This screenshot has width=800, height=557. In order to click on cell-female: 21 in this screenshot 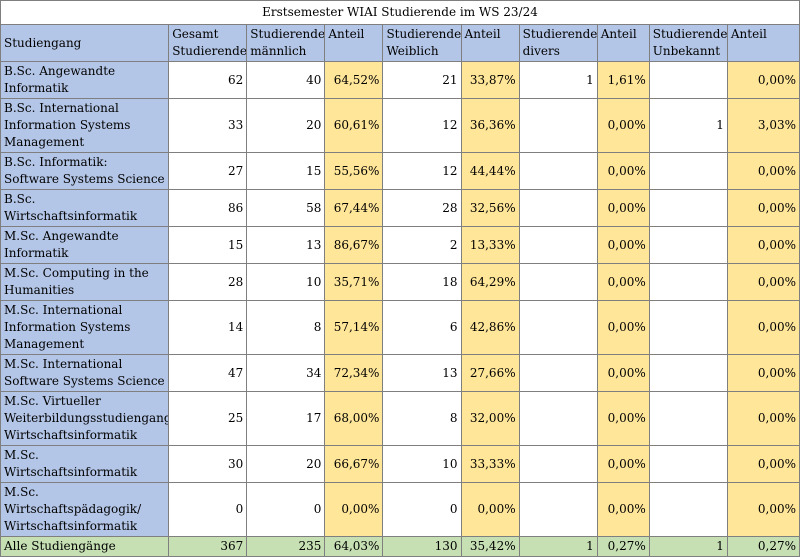, I will do `click(422, 80)`.